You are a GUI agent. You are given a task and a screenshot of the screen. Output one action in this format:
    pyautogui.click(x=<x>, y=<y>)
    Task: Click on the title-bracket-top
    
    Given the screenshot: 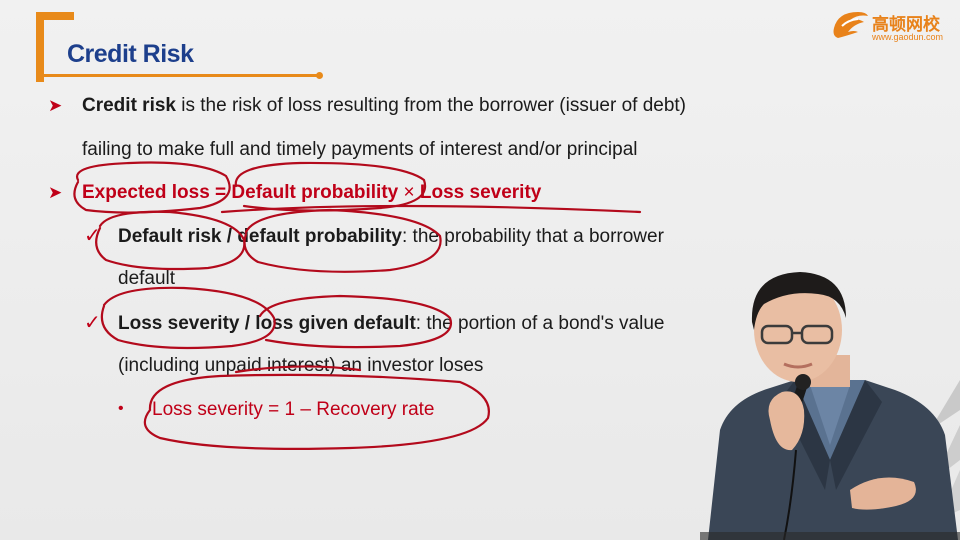 What is the action you would take?
    pyautogui.click(x=55, y=16)
    